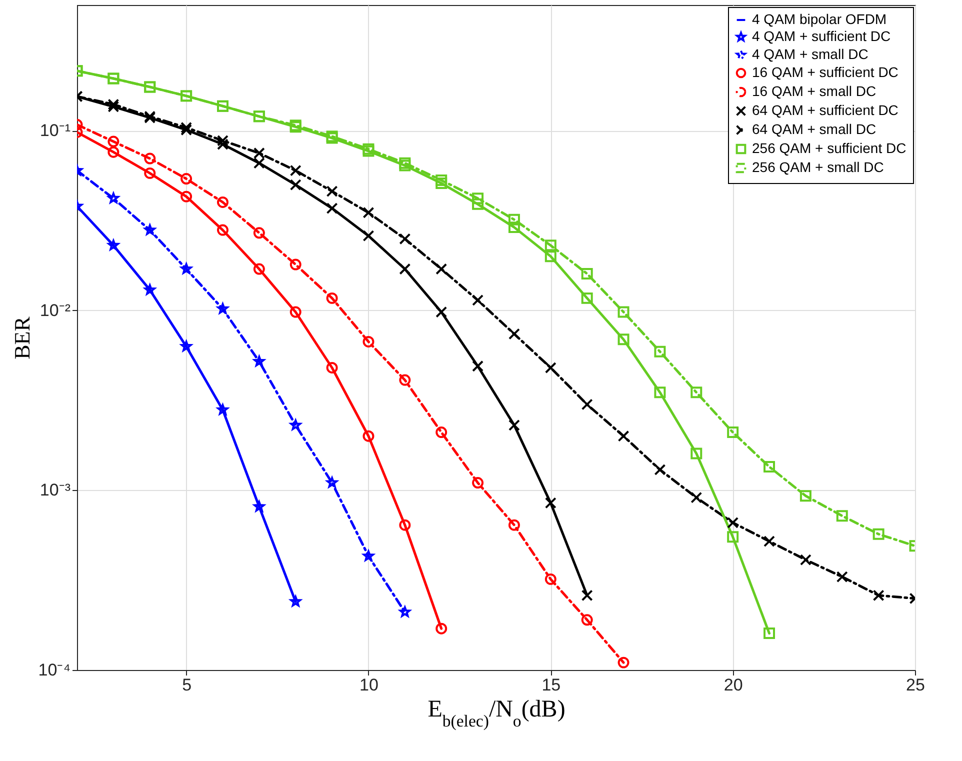 This screenshot has width=962, height=761. Describe the element at coordinates (821, 36) in the screenshot. I see `legend-label: 4 QAM + sufficient DC` at that location.